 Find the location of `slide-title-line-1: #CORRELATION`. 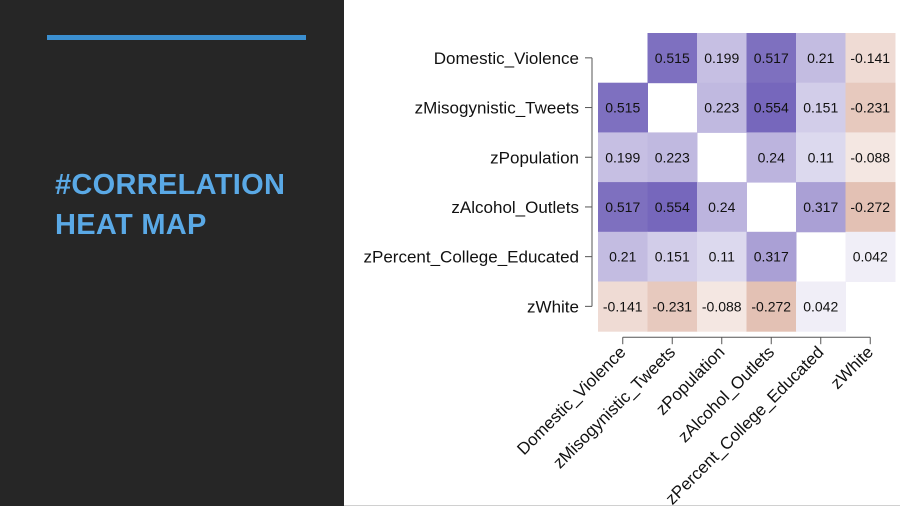

slide-title-line-1: #CORRELATION is located at coordinates (170, 185).